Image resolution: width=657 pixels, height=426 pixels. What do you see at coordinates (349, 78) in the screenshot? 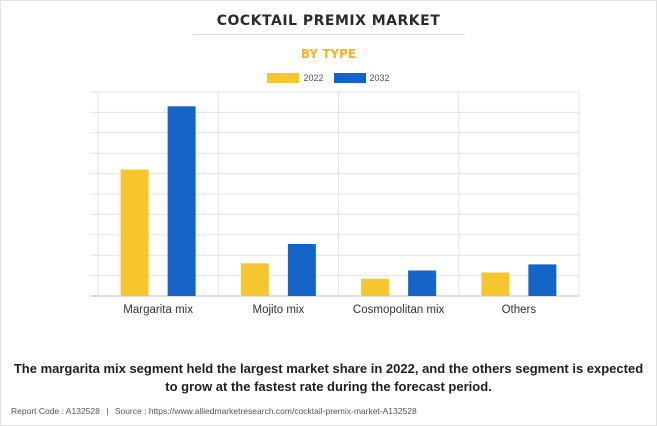
I see `legend-swatch-2032` at bounding box center [349, 78].